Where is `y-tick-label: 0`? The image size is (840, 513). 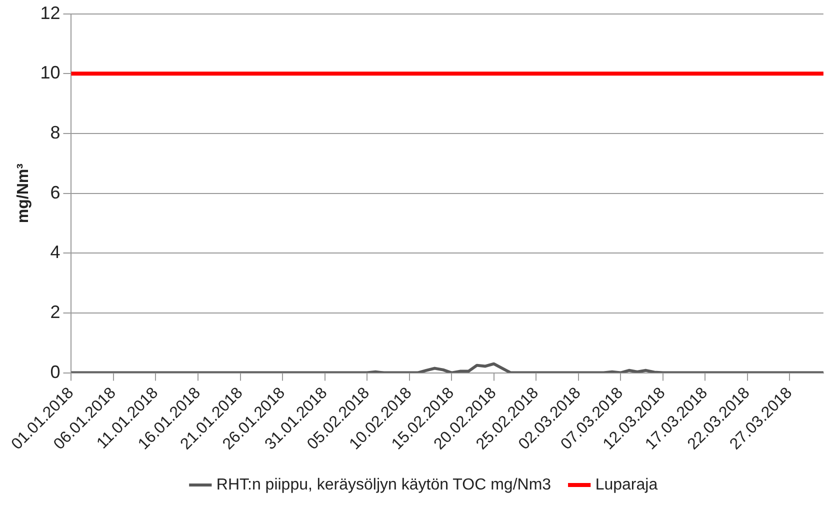
y-tick-label: 0 is located at coordinates (55, 372).